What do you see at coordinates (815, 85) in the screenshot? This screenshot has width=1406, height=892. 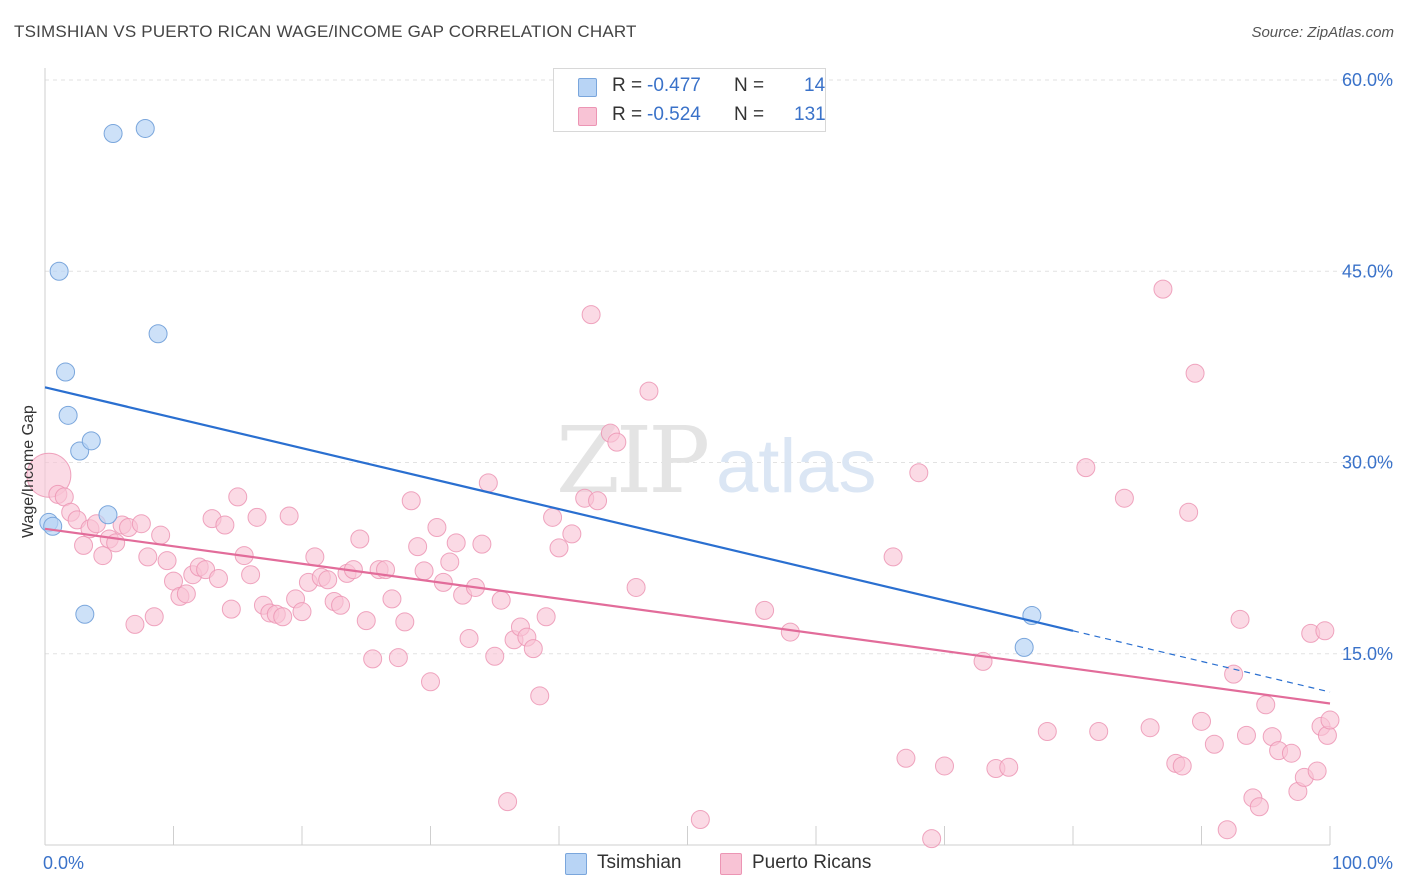 I see `legend-n-value: 14` at bounding box center [815, 85].